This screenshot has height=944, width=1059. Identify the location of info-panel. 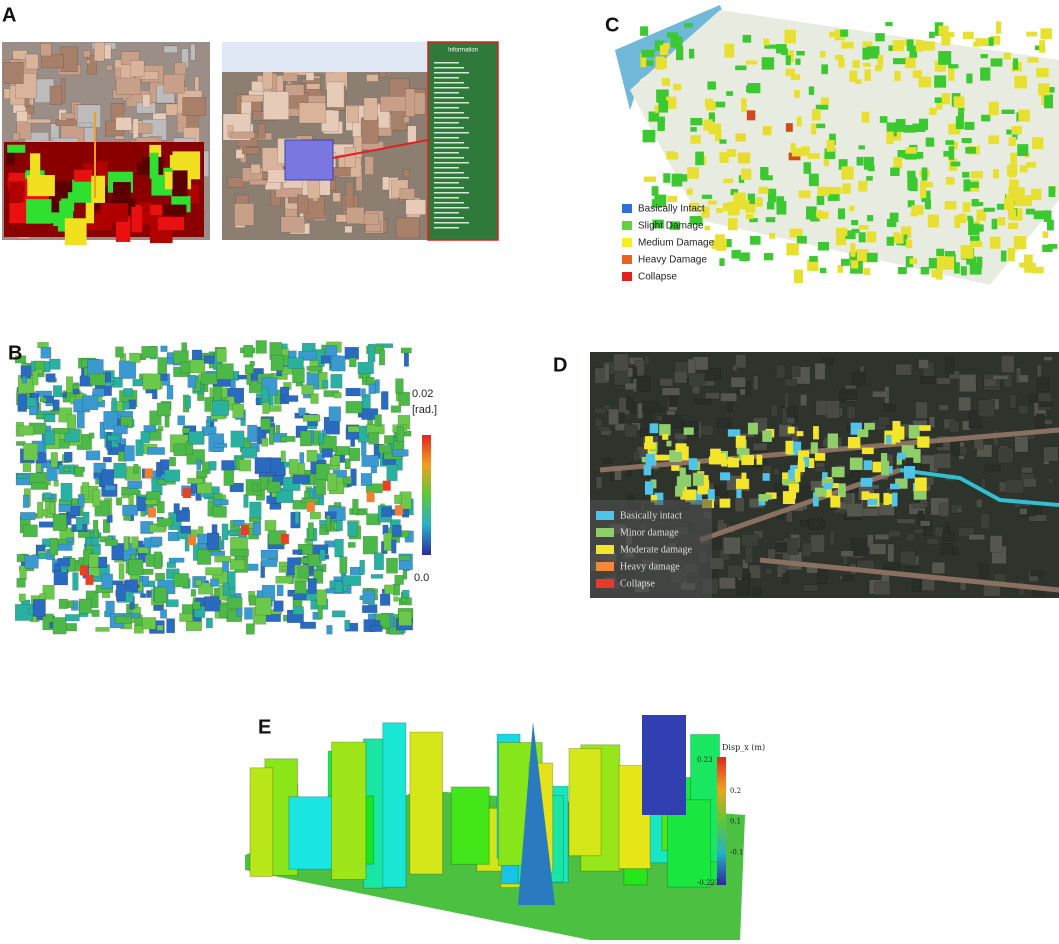
(463, 141).